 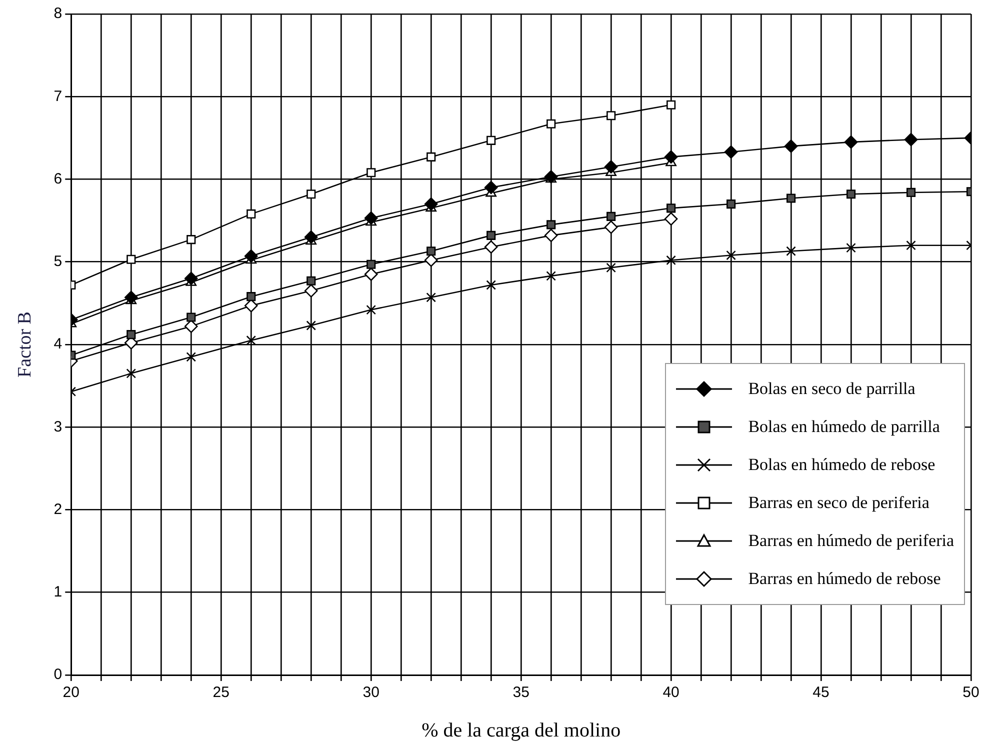 I want to click on y-tick-label: 0, so click(x=58, y=675).